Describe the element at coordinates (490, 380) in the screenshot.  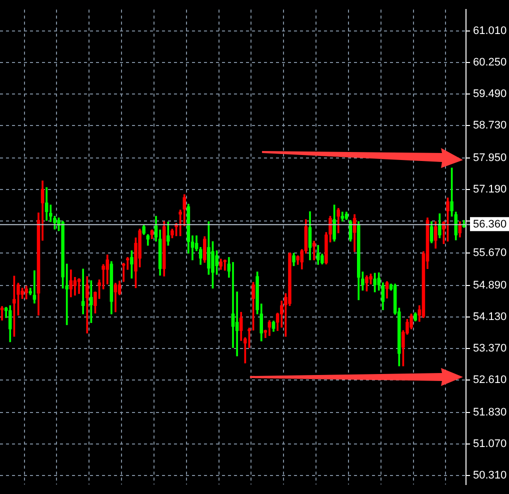
I see `y-tick-label: 52.610` at that location.